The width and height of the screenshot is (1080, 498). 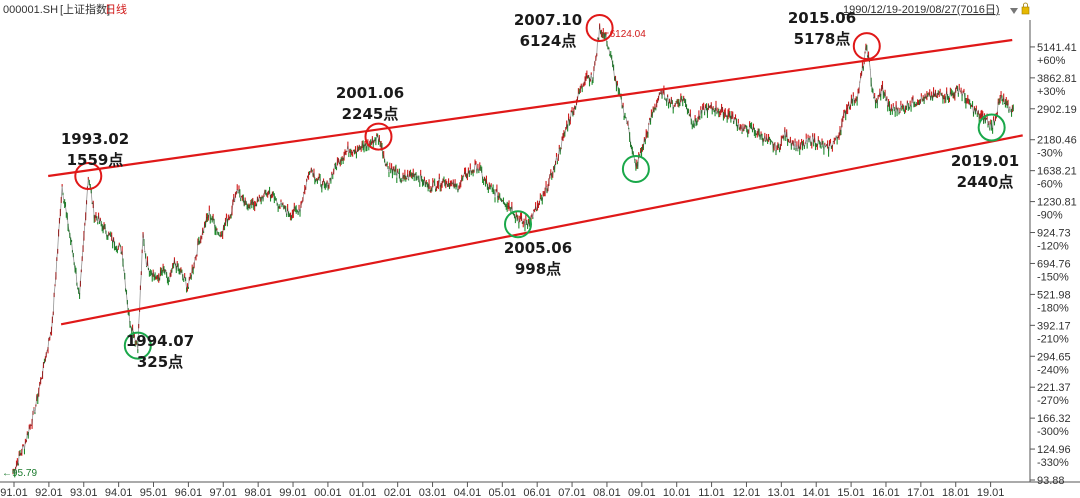 I want to click on y-tick-label: 1230.81, so click(x=1057, y=203).